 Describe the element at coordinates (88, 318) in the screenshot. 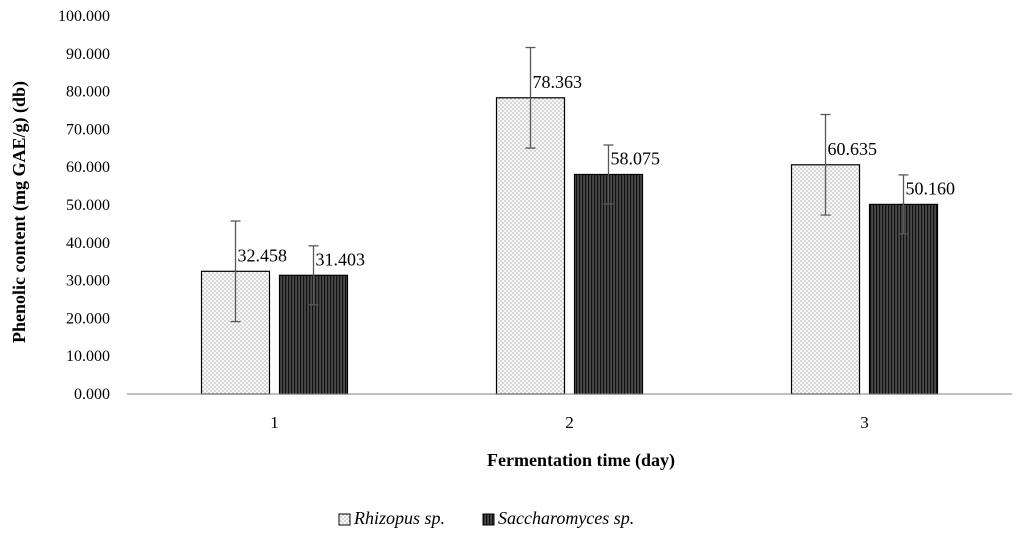

I see `y-tick-label: 20.000` at that location.